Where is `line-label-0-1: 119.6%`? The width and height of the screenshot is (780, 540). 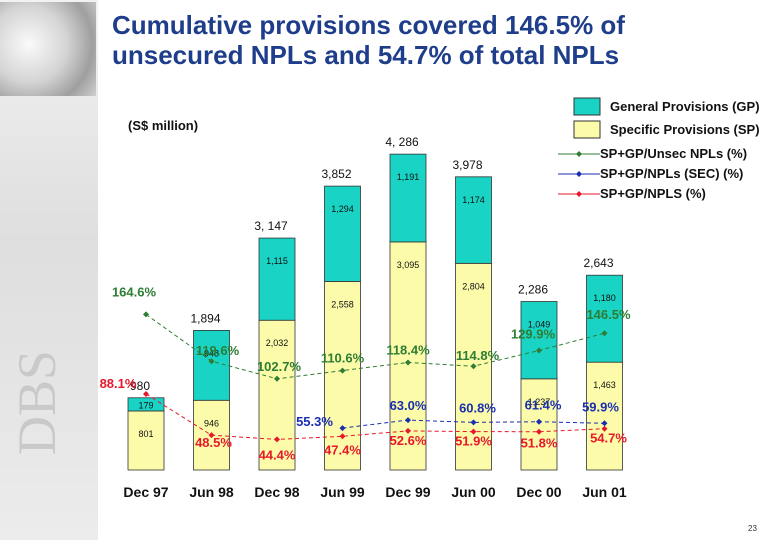
line-label-0-1: 119.6% is located at coordinates (218, 350).